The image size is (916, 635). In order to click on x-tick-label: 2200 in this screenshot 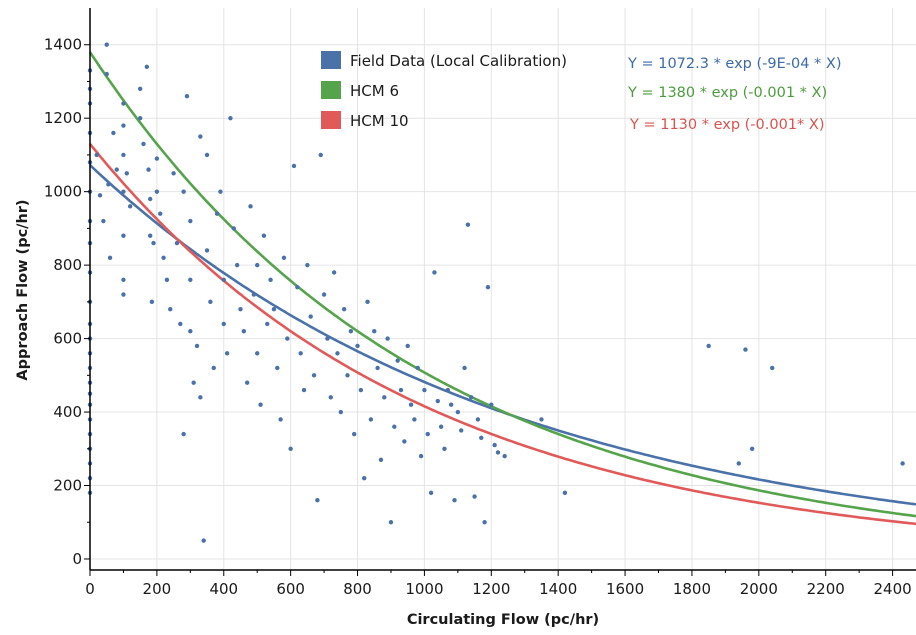, I will do `click(826, 589)`.